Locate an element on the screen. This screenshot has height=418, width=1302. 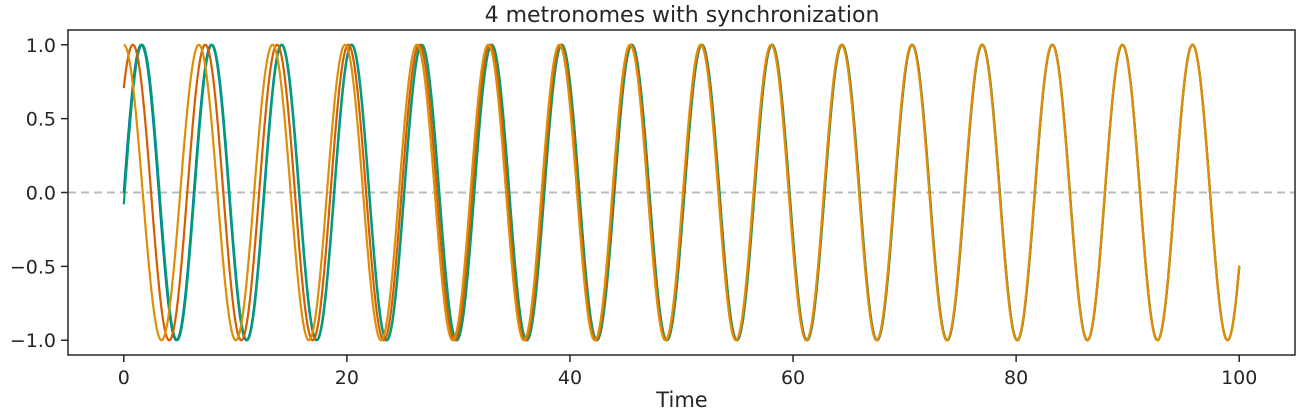
x-tick-label: 100 is located at coordinates (1239, 378).